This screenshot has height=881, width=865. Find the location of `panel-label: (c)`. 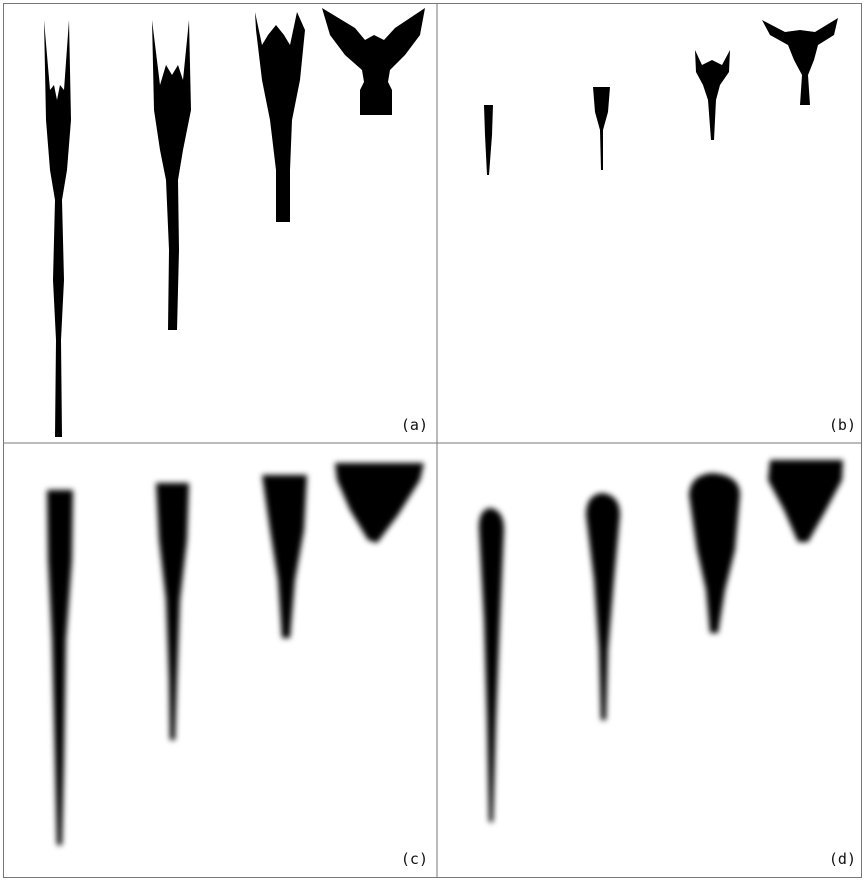

panel-label: (c) is located at coordinates (414, 859).